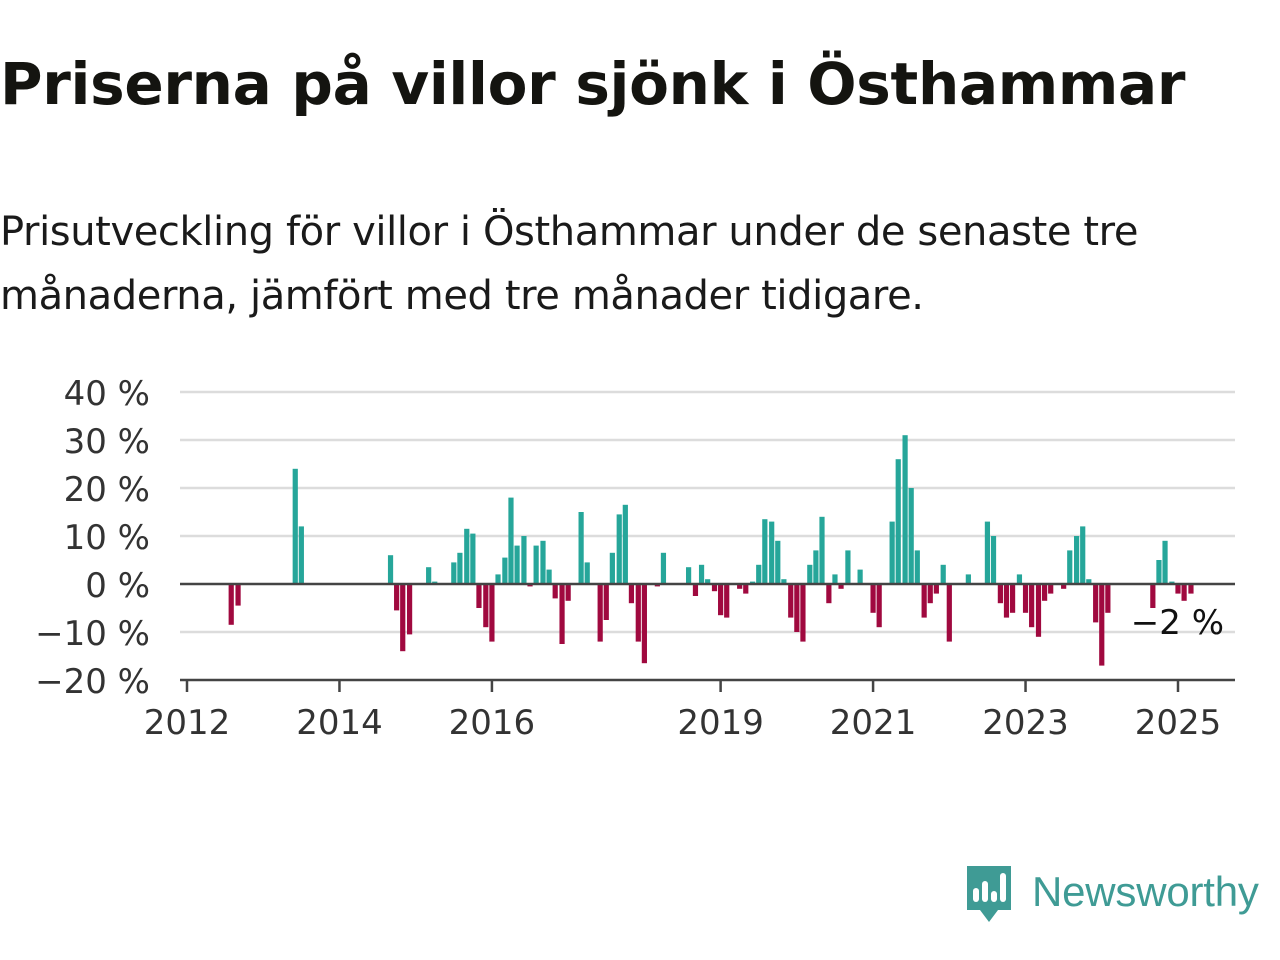  What do you see at coordinates (1177, 623) in the screenshot?
I see `last-value-label: −2 %` at bounding box center [1177, 623].